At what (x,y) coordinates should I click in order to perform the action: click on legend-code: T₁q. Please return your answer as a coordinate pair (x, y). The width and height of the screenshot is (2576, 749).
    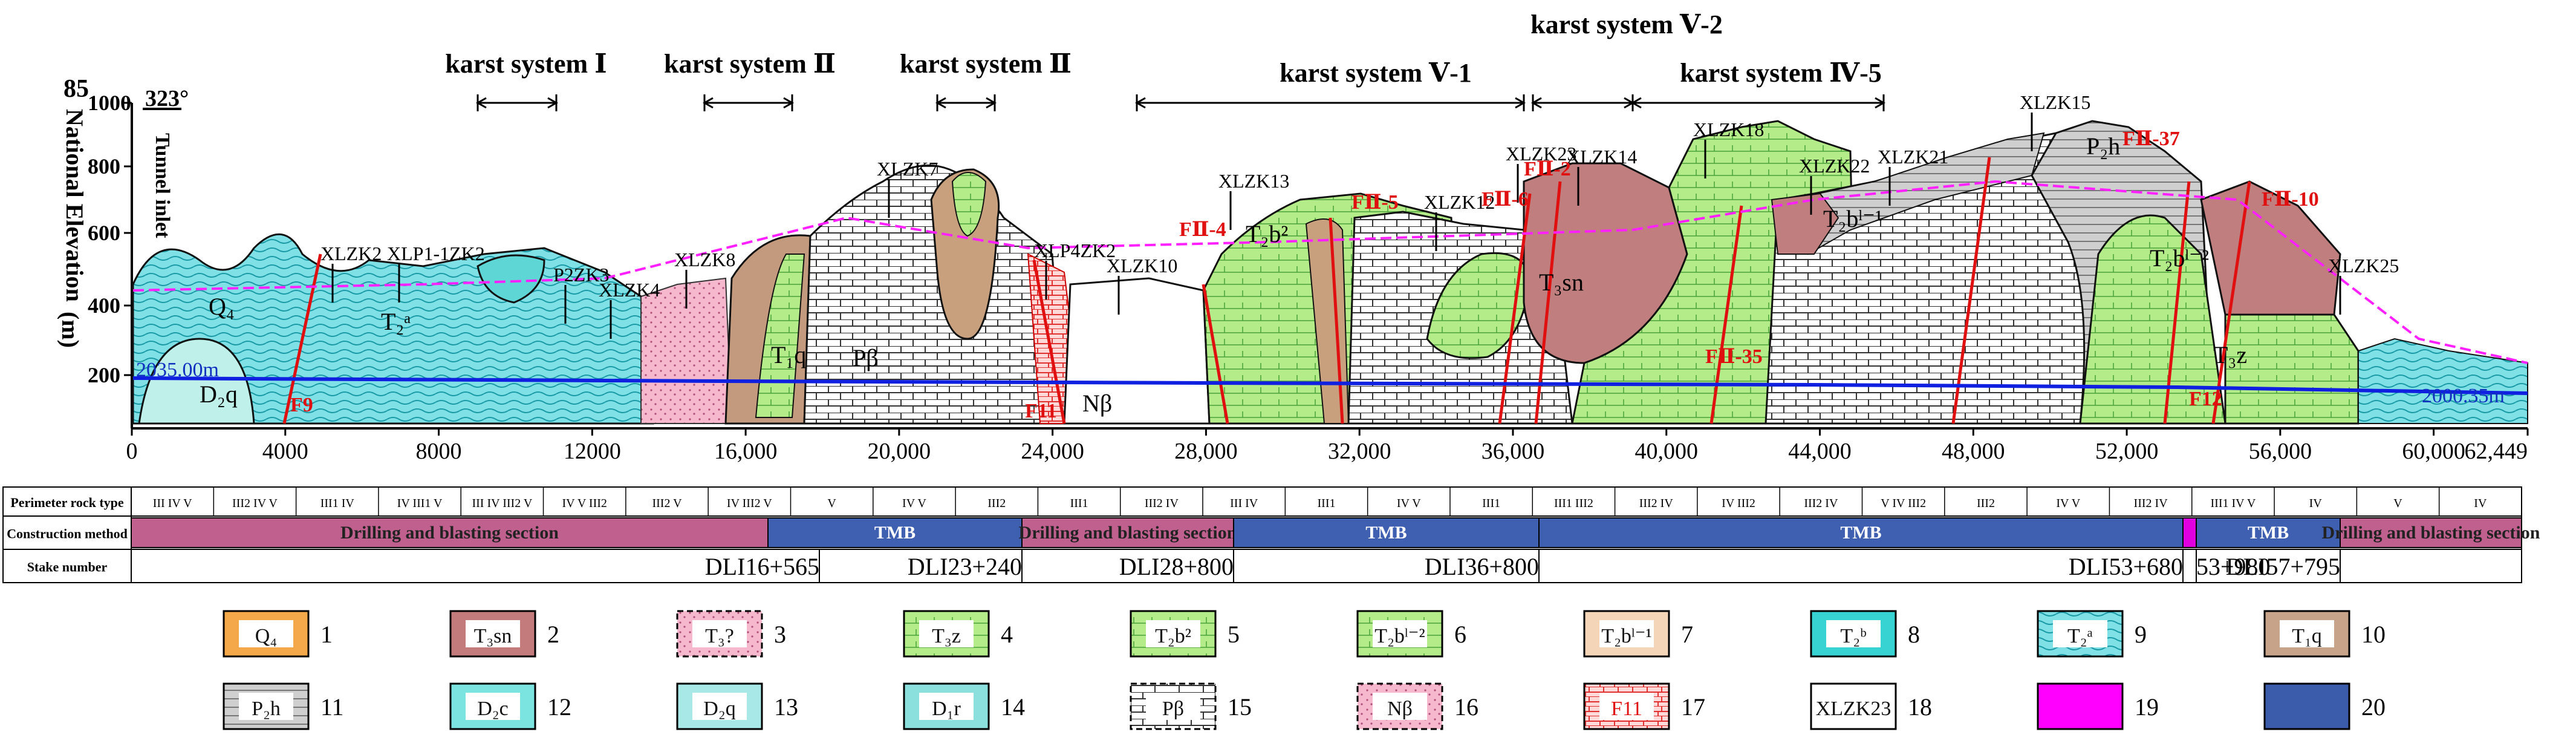
    Looking at the image, I should click on (2307, 636).